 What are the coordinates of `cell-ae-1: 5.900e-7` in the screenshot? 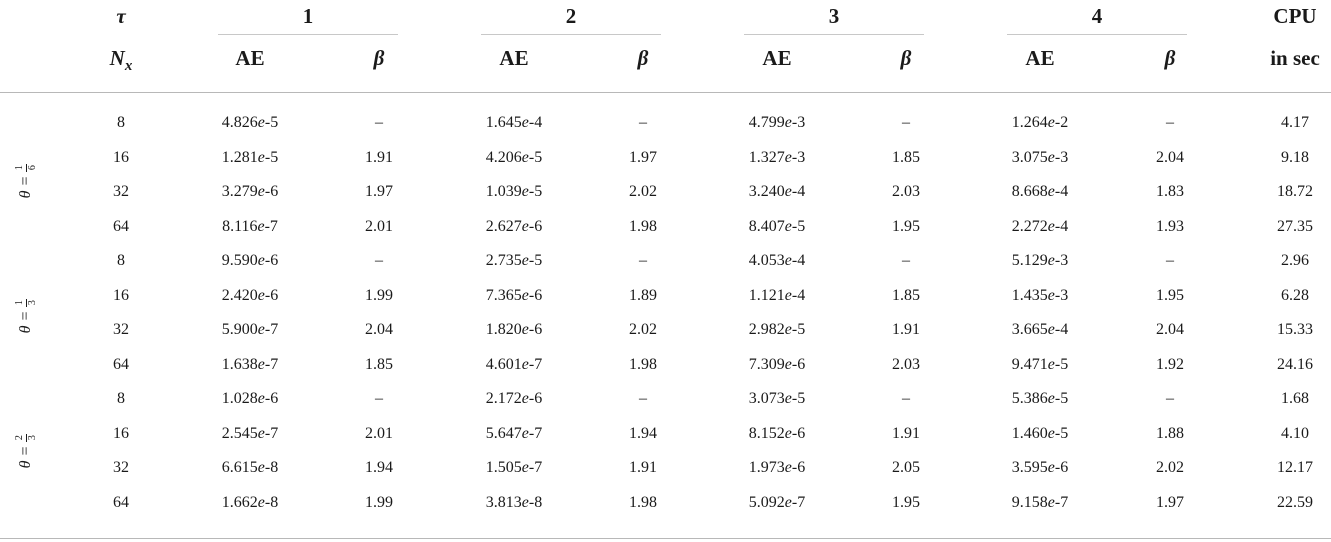 It's located at (250, 329).